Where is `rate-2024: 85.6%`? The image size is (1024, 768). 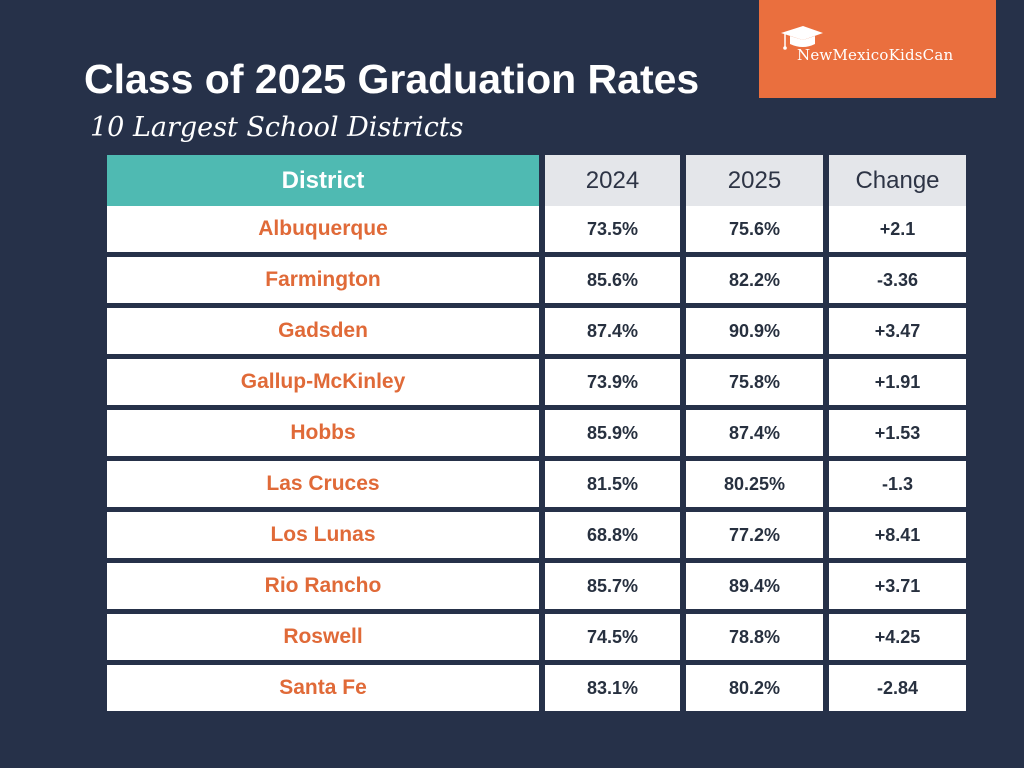
rate-2024: 85.6% is located at coordinates (612, 280).